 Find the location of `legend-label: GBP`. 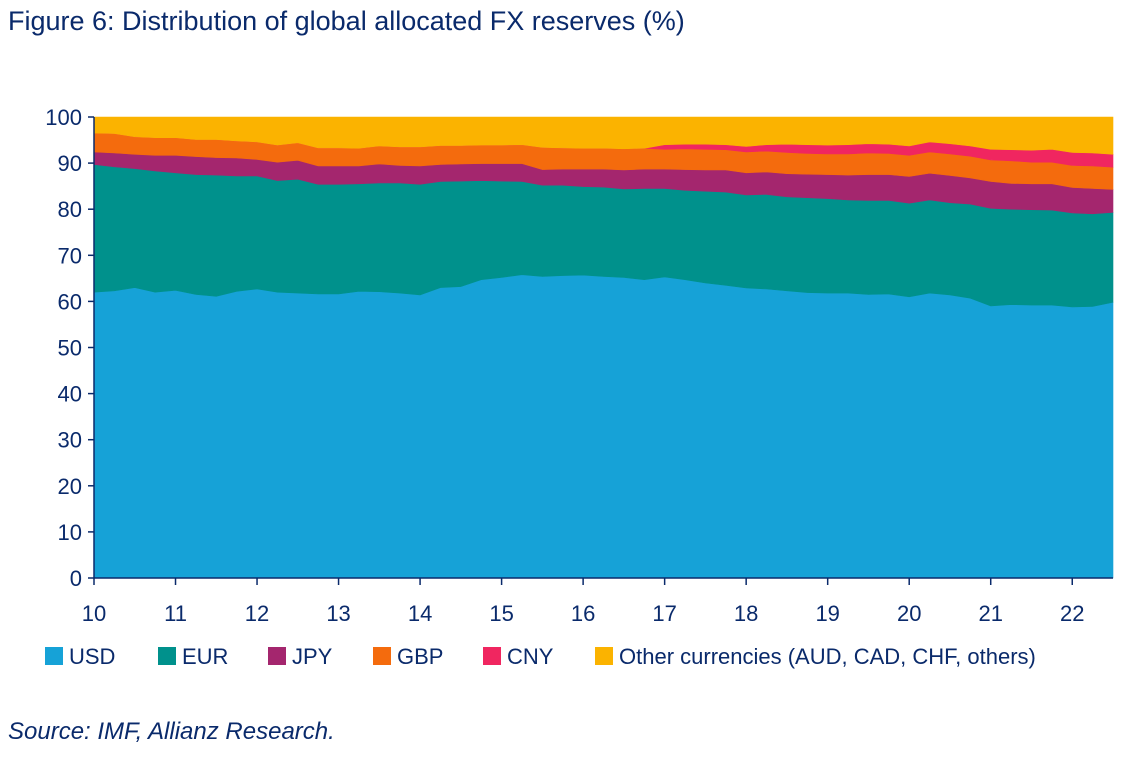

legend-label: GBP is located at coordinates (420, 656).